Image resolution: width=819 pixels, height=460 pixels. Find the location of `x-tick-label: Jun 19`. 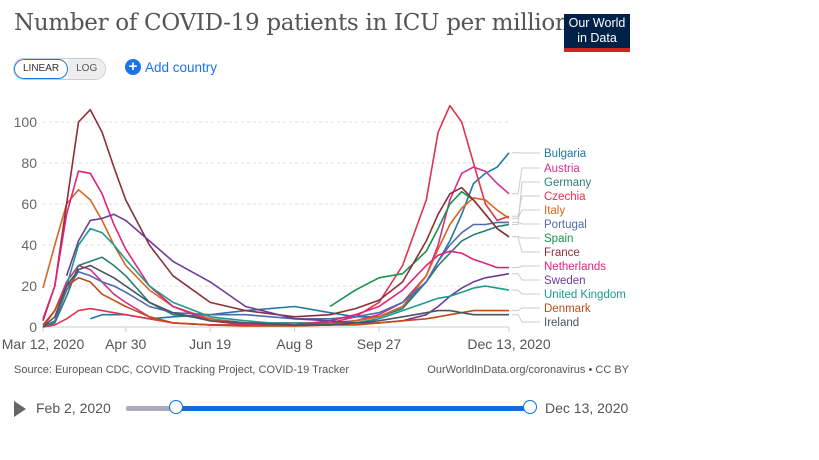

x-tick-label: Jun 19 is located at coordinates (210, 344).